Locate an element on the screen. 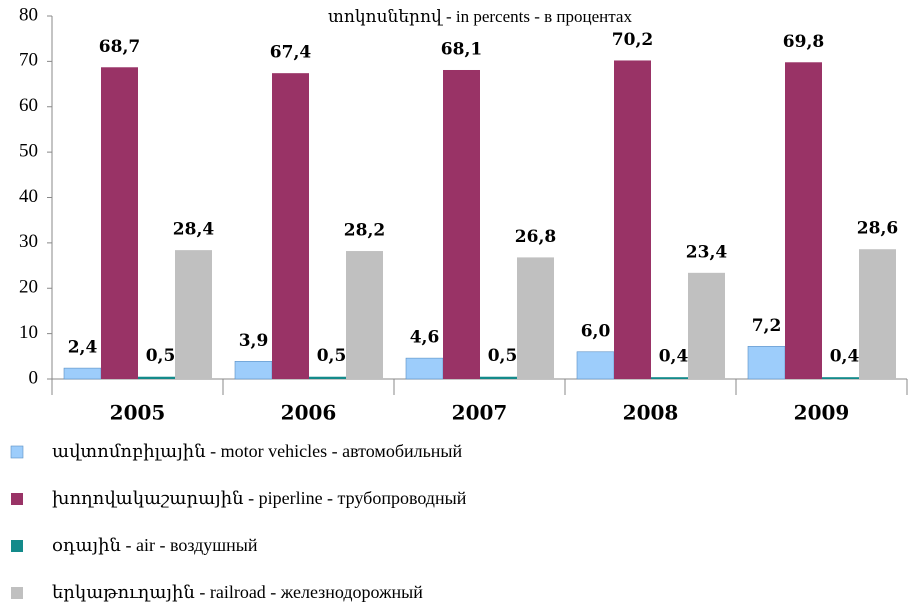 Image resolution: width=908 pixels, height=613 pixels. value-label: 7,2 is located at coordinates (767, 326).